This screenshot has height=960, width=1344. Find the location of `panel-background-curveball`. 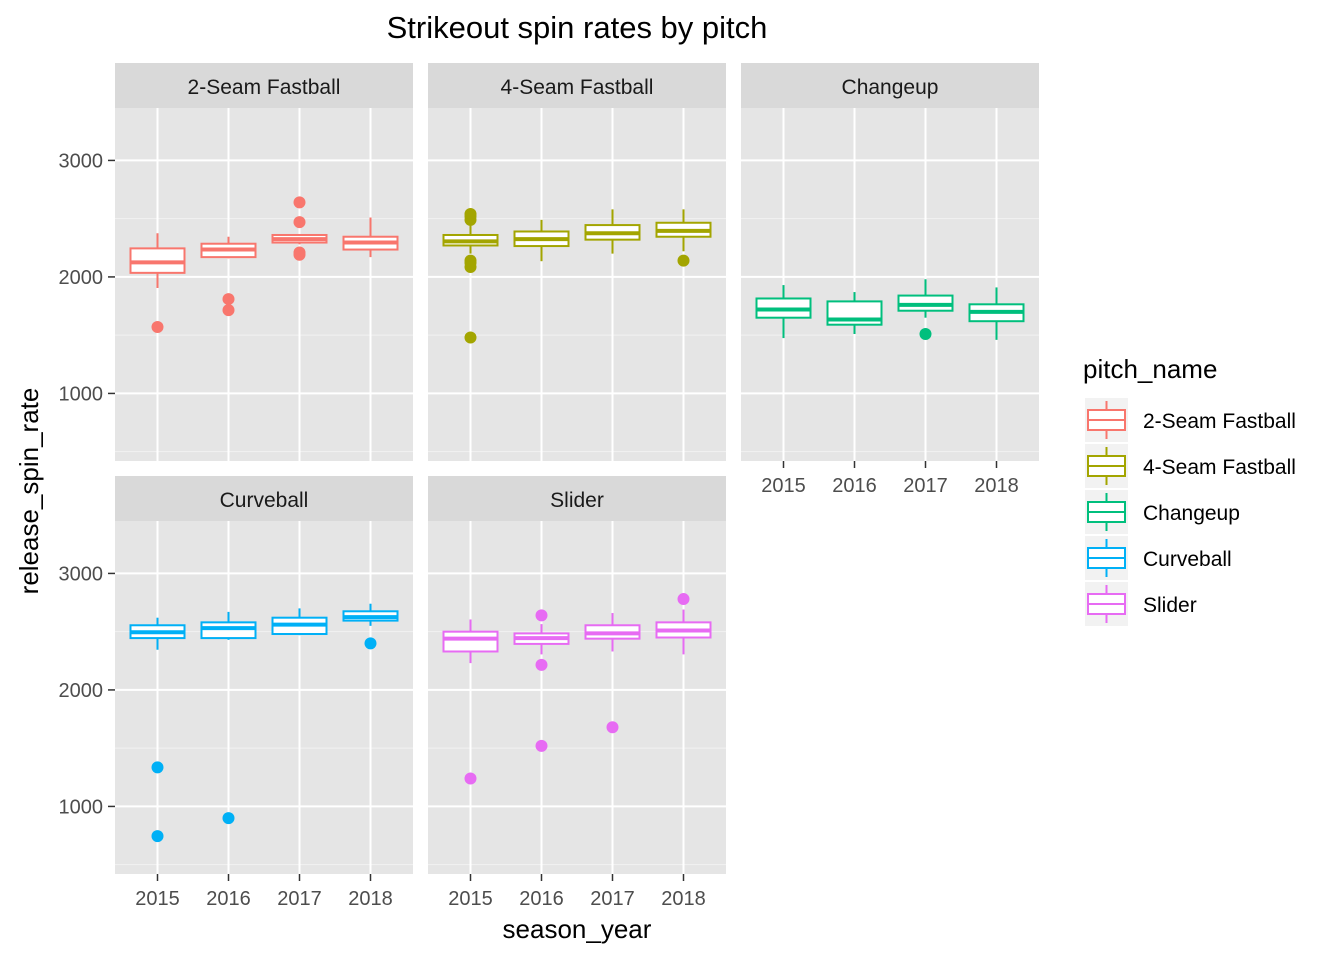

panel-background-curveball is located at coordinates (264, 697).